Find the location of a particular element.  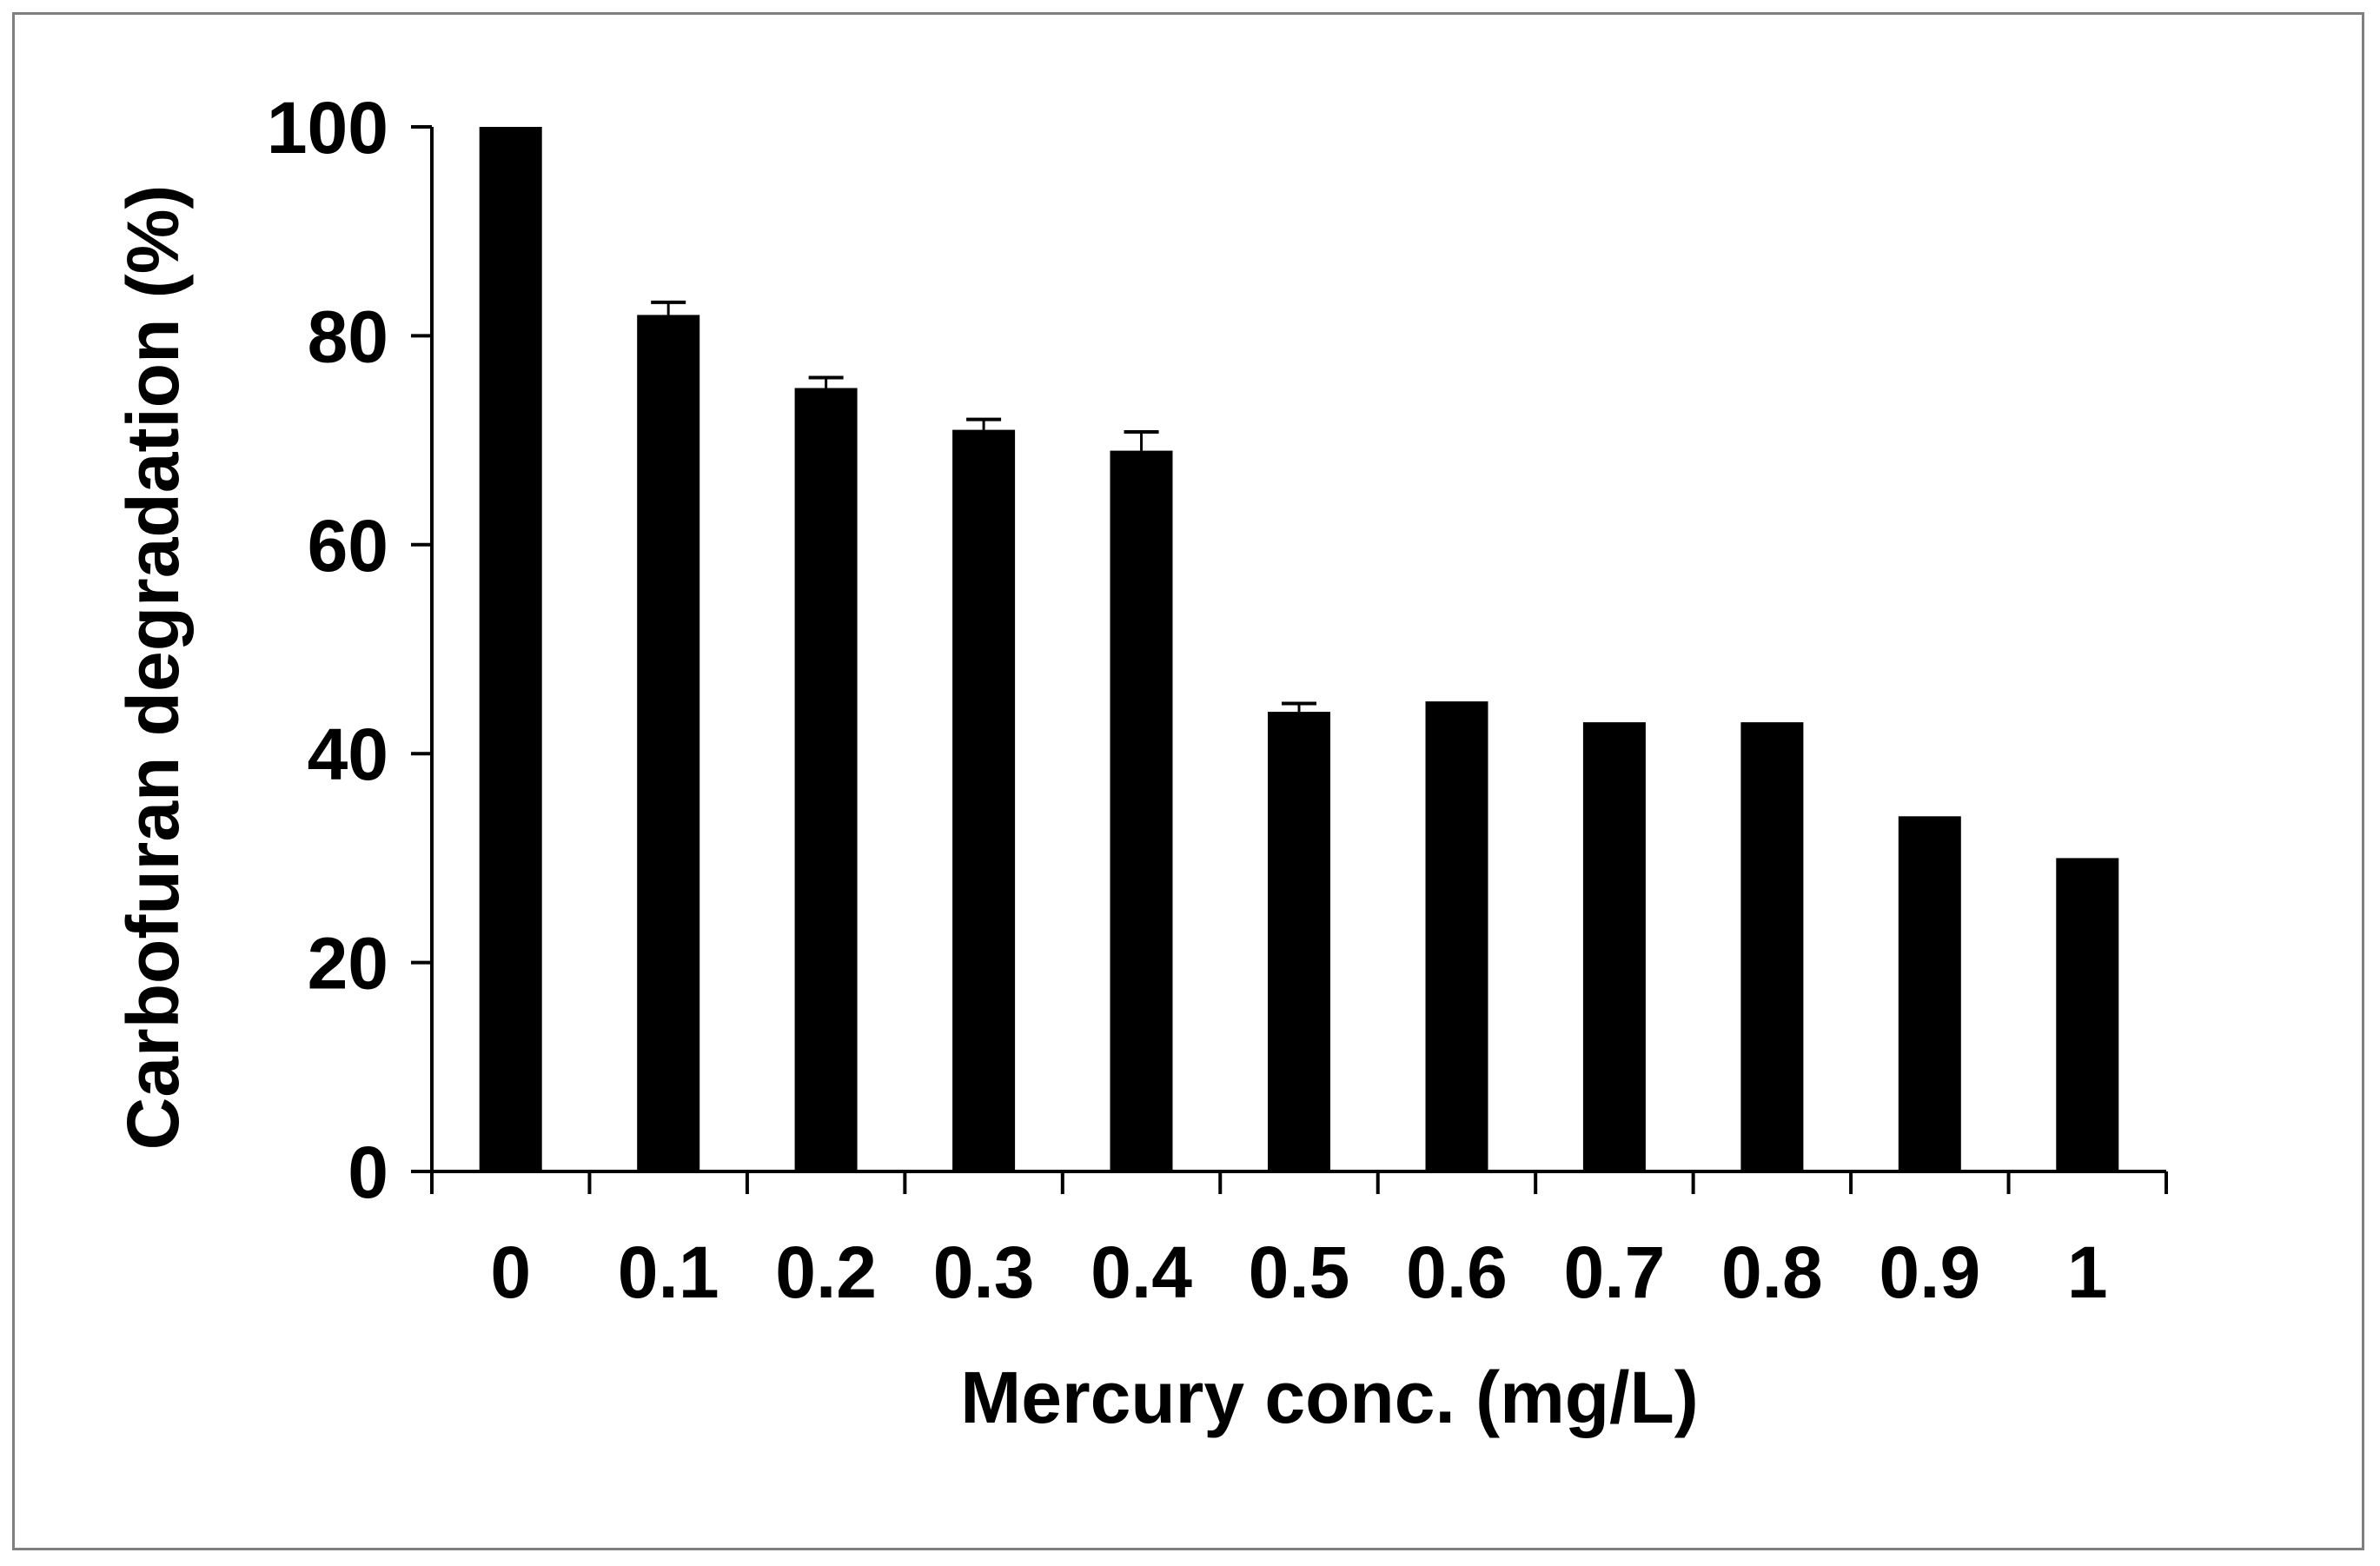

bar-0.3 is located at coordinates (984, 801).